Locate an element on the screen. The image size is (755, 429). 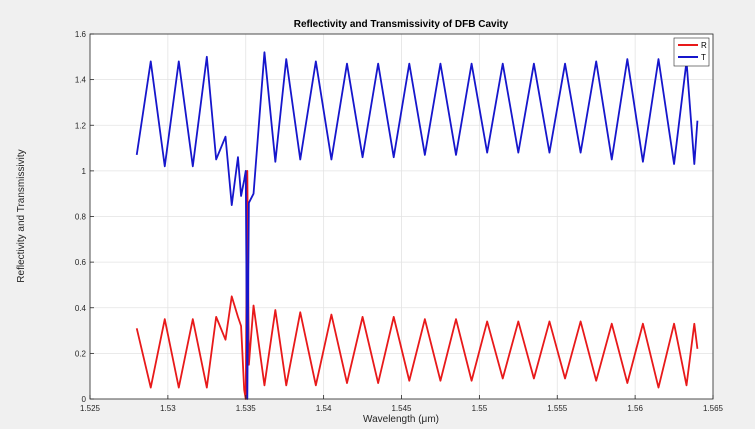
x-tick-label: 1.555 is located at coordinates (557, 408).